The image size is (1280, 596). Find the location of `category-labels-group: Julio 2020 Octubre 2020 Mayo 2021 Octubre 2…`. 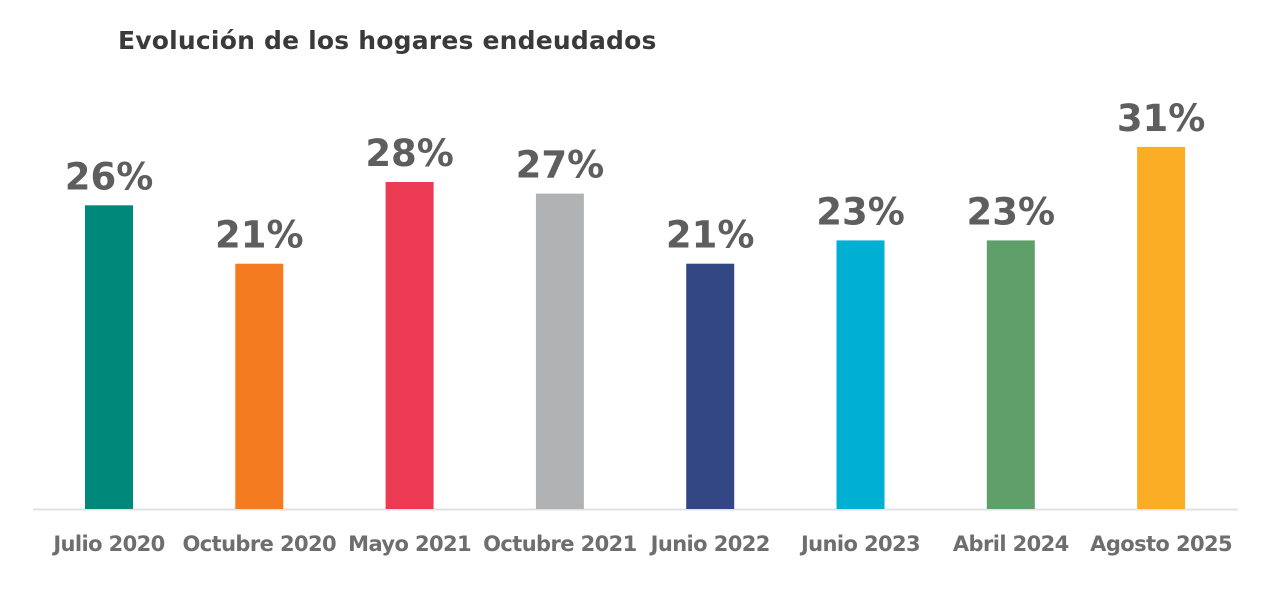

category-labels-group: Julio 2020 Octubre 2020 Mayo 2021 Octubre 2… is located at coordinates (641, 544).